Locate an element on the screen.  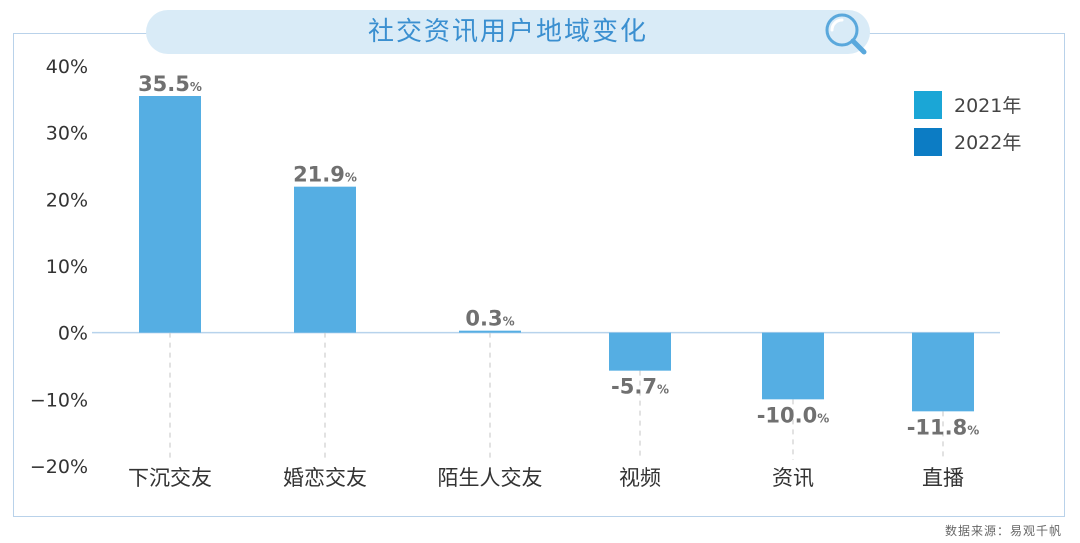
category-label: 直播 is located at coordinates (943, 478).